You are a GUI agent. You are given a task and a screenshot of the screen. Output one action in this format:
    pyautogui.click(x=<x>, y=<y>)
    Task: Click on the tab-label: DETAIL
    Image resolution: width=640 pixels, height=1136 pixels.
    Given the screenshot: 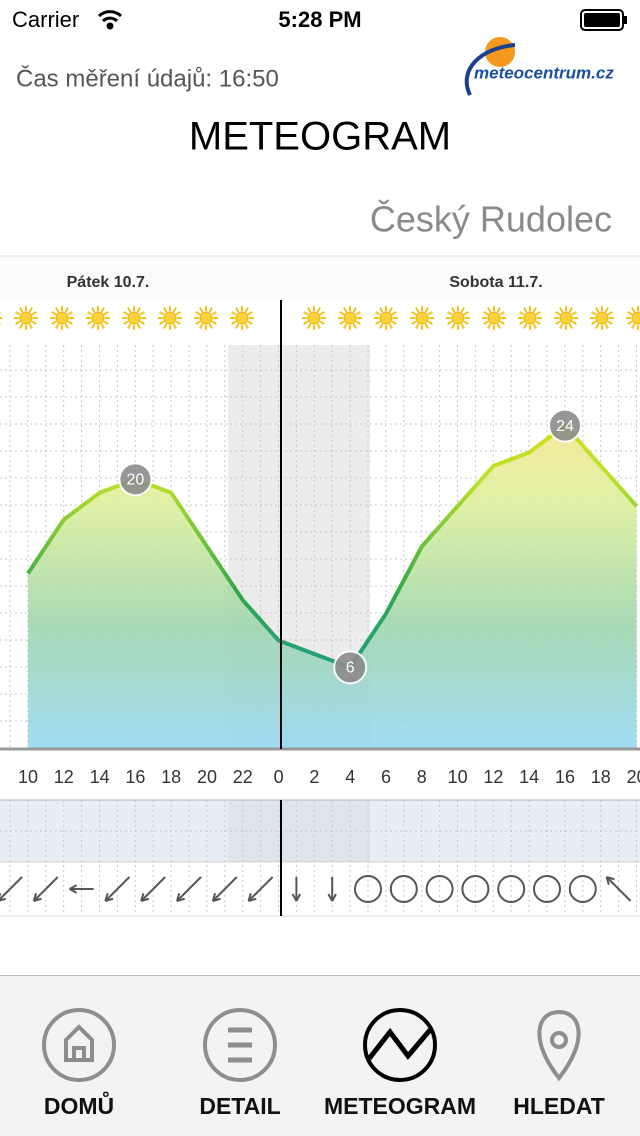 What is the action you would take?
    pyautogui.click(x=239, y=1106)
    